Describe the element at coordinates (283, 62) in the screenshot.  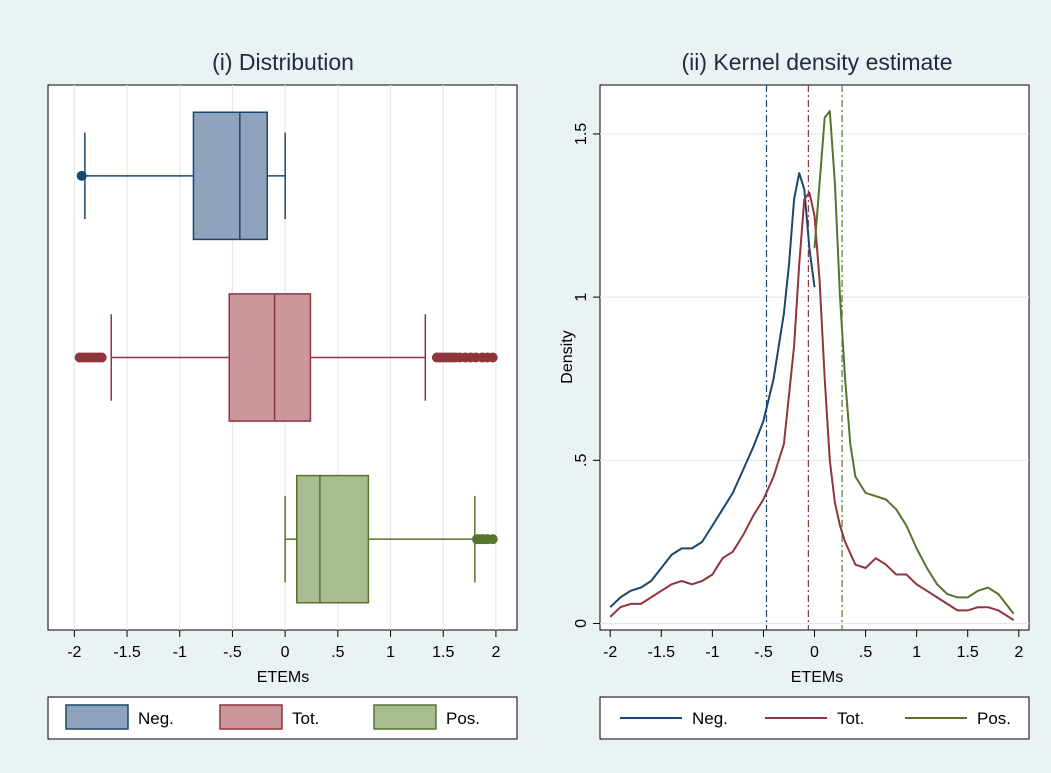
I see `chart-title: (i) Distribution` at that location.